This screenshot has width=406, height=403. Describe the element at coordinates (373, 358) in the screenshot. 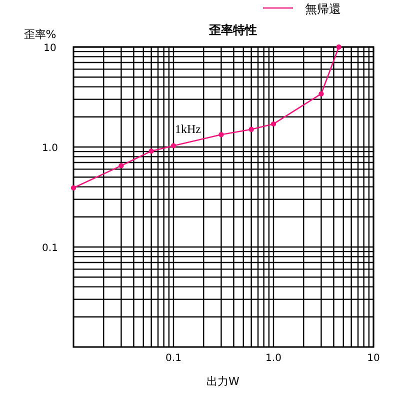

I see `x-tick-label: 10` at that location.